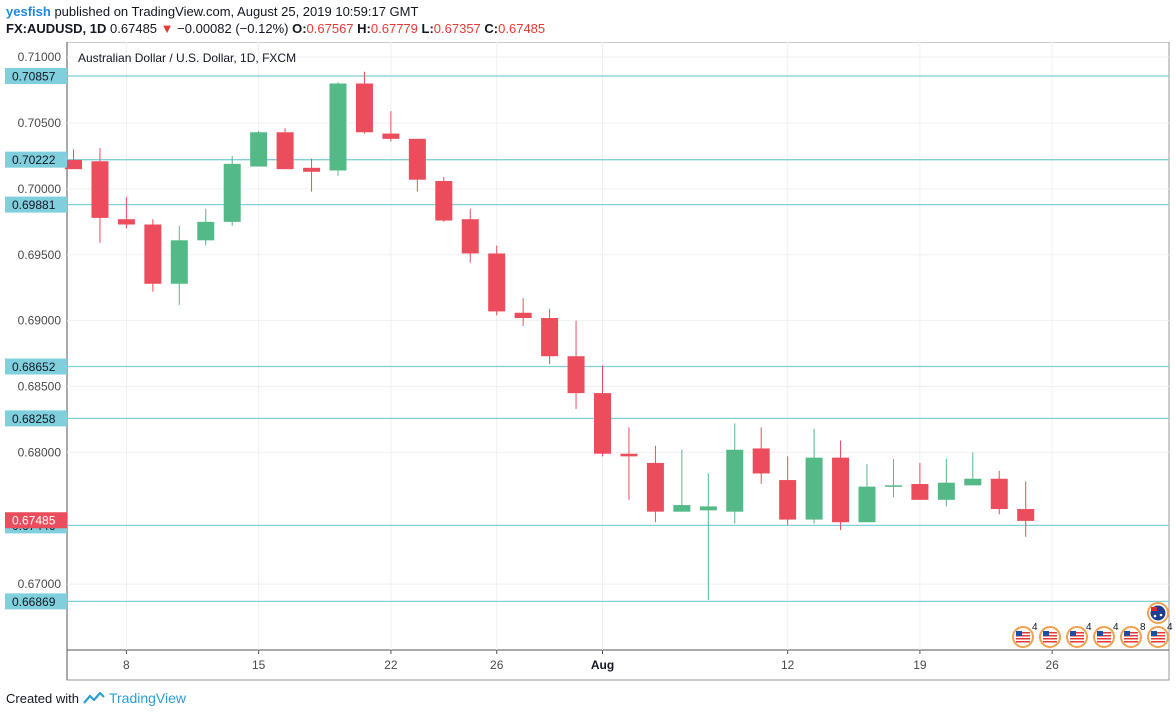 The width and height of the screenshot is (1176, 716). I want to click on x-tick-label: 22, so click(391, 665).